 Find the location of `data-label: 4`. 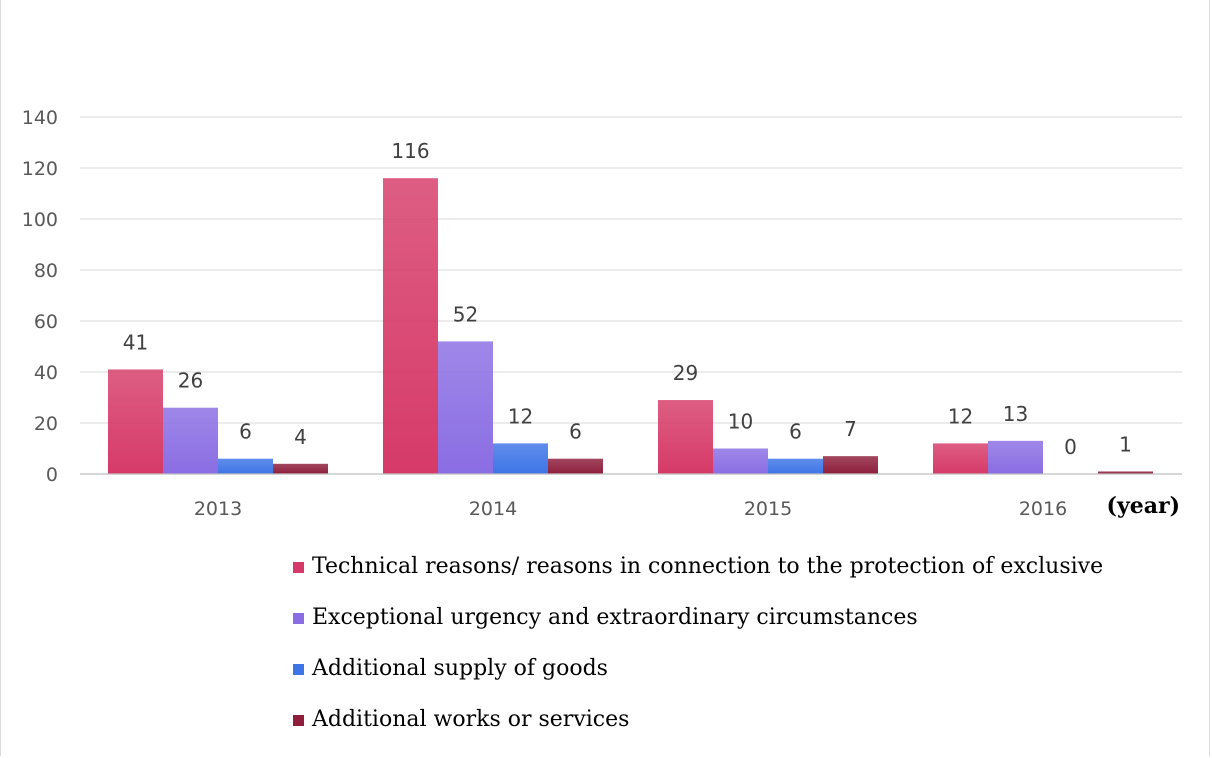

data-label: 4 is located at coordinates (300, 437).